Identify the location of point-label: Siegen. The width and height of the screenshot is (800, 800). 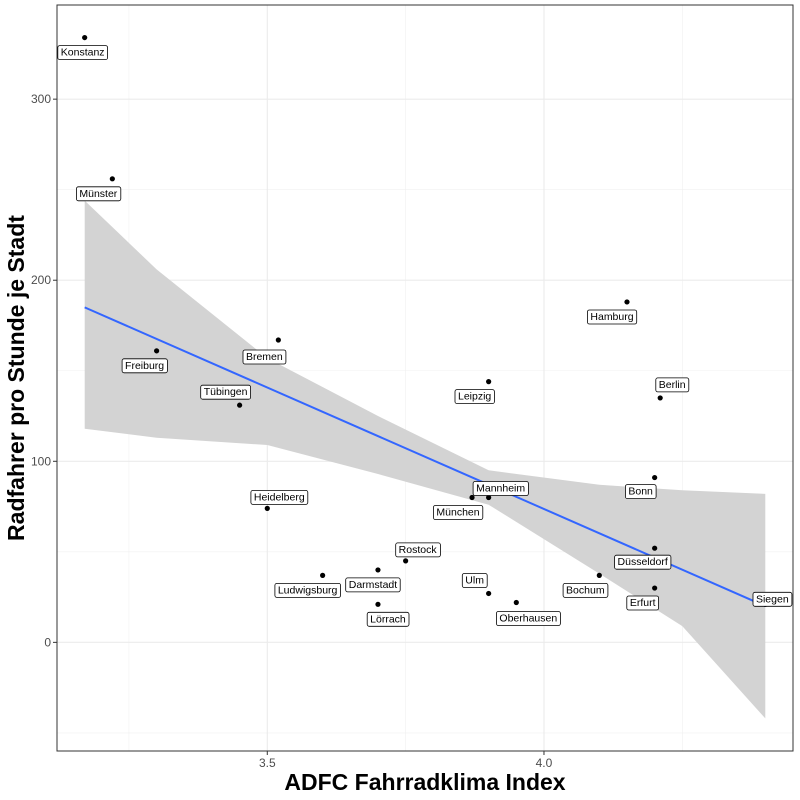
(772, 599).